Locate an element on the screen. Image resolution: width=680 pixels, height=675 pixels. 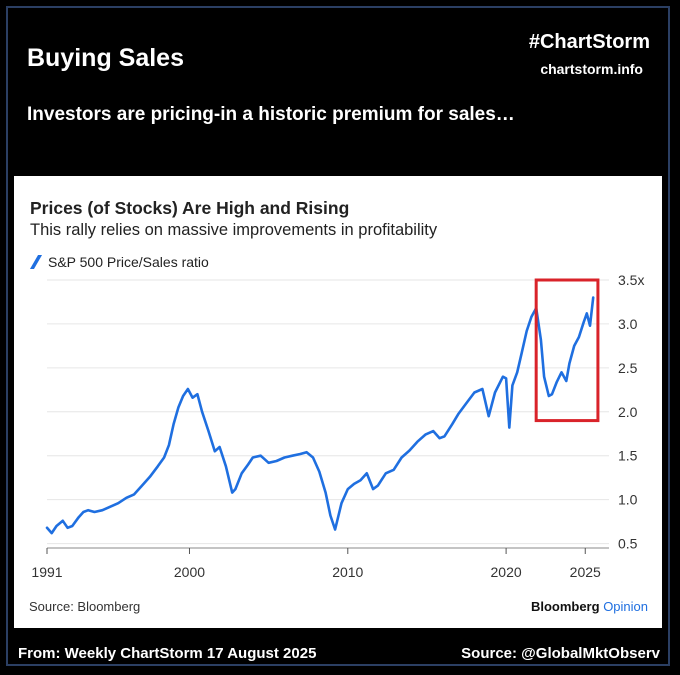
brand-suffix: Opinion is located at coordinates (625, 606).